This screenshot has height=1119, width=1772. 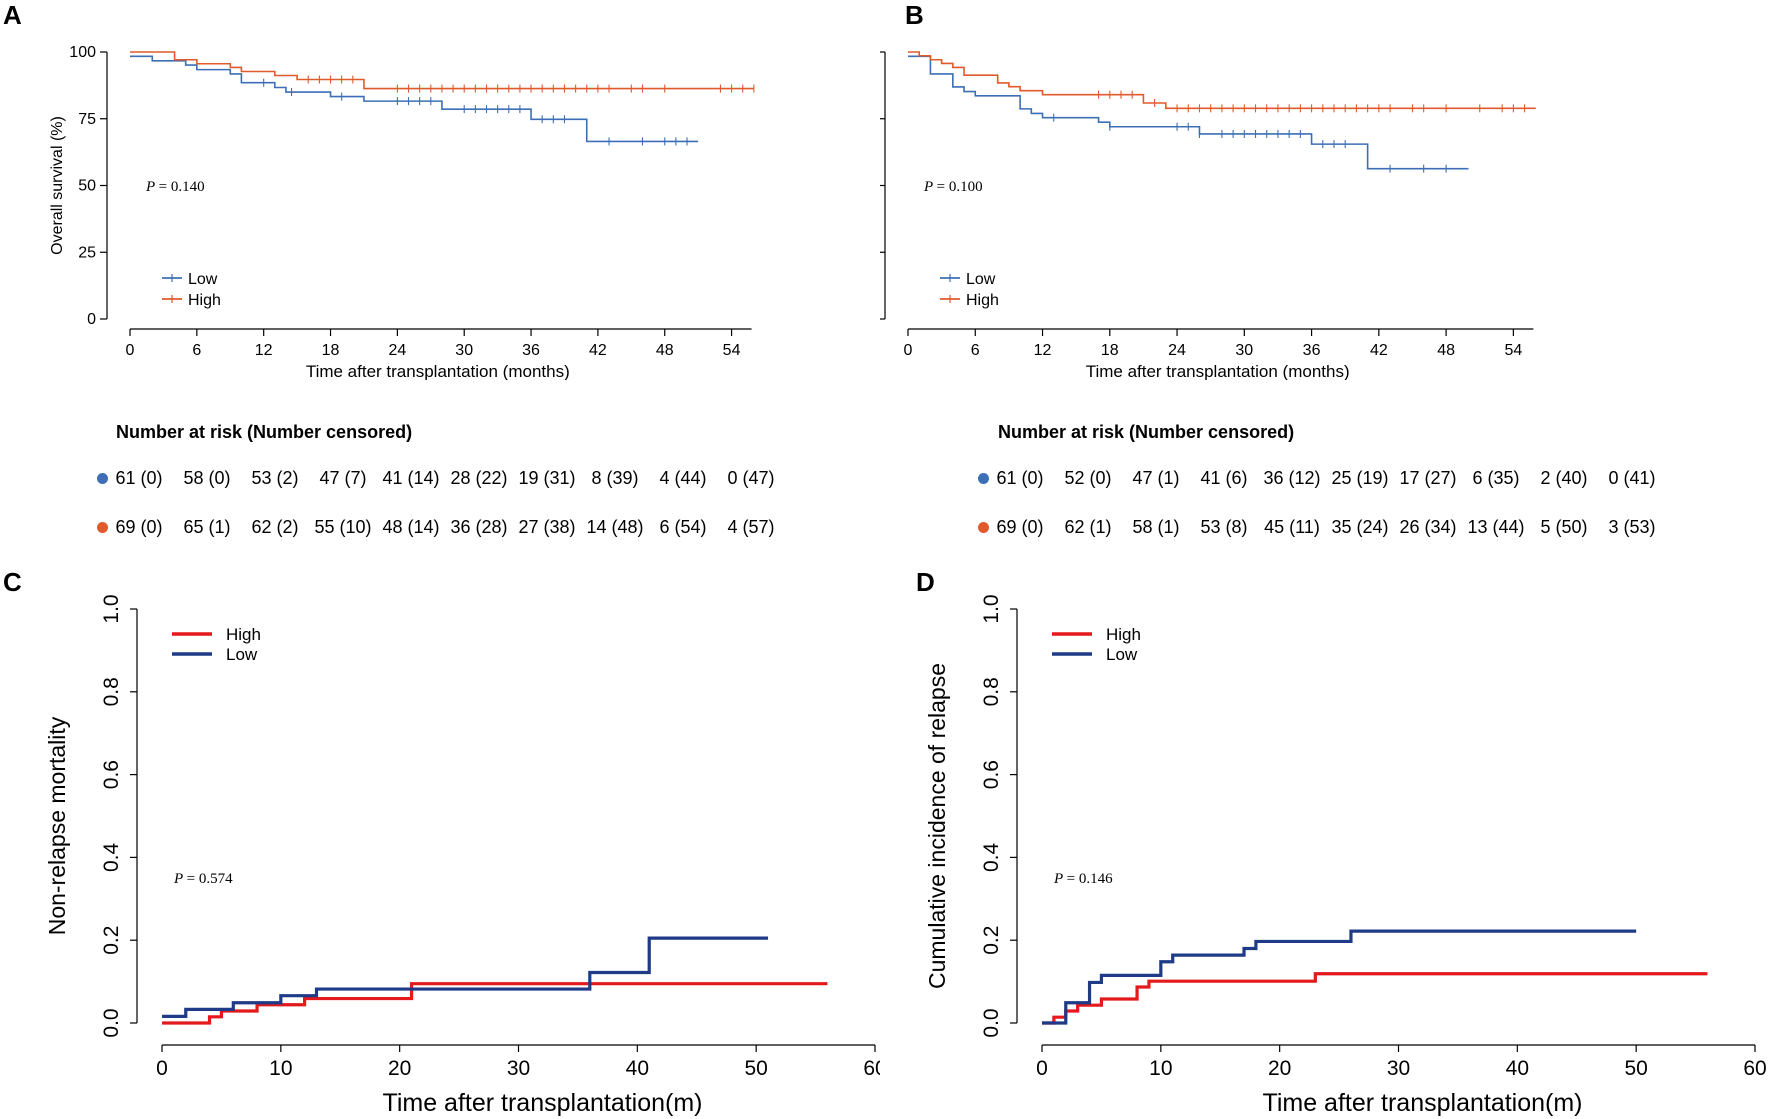 I want to click on risk-cell-low: 58 (0), so click(x=207, y=478).